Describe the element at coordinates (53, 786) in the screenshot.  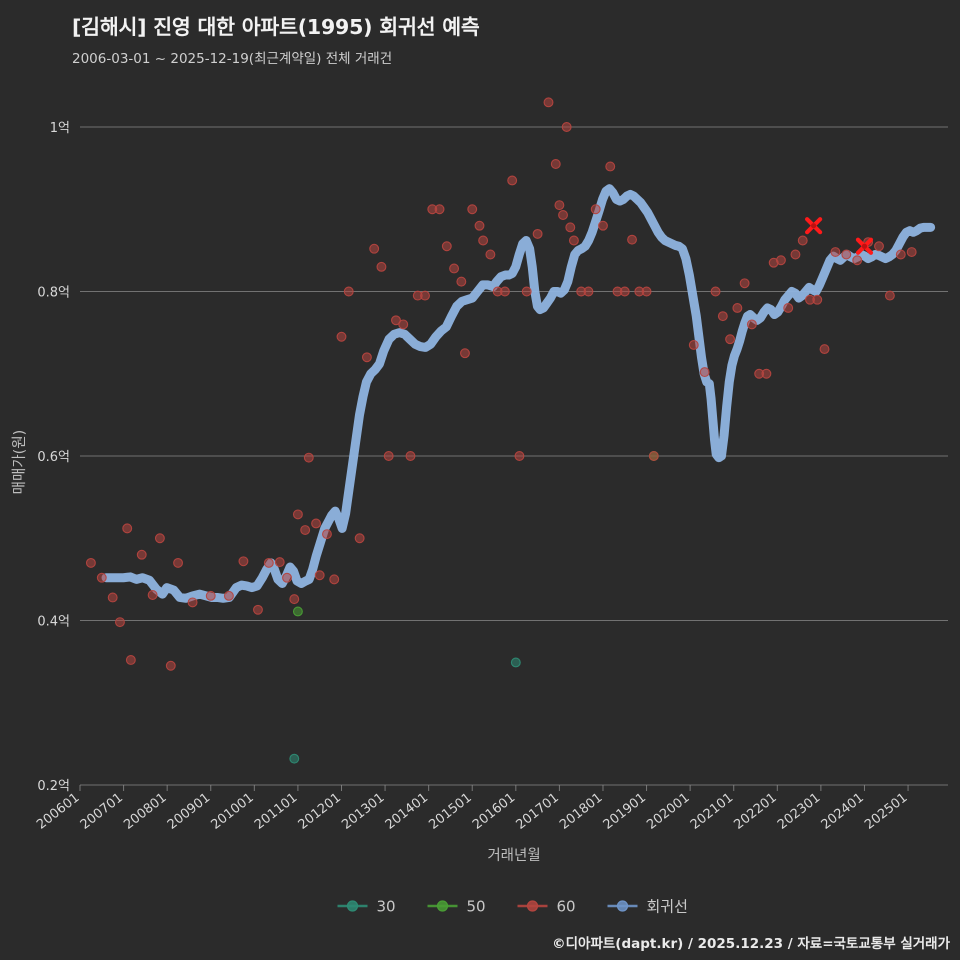
I see `y-axis-tick-label-0.2억: 0.2억` at that location.